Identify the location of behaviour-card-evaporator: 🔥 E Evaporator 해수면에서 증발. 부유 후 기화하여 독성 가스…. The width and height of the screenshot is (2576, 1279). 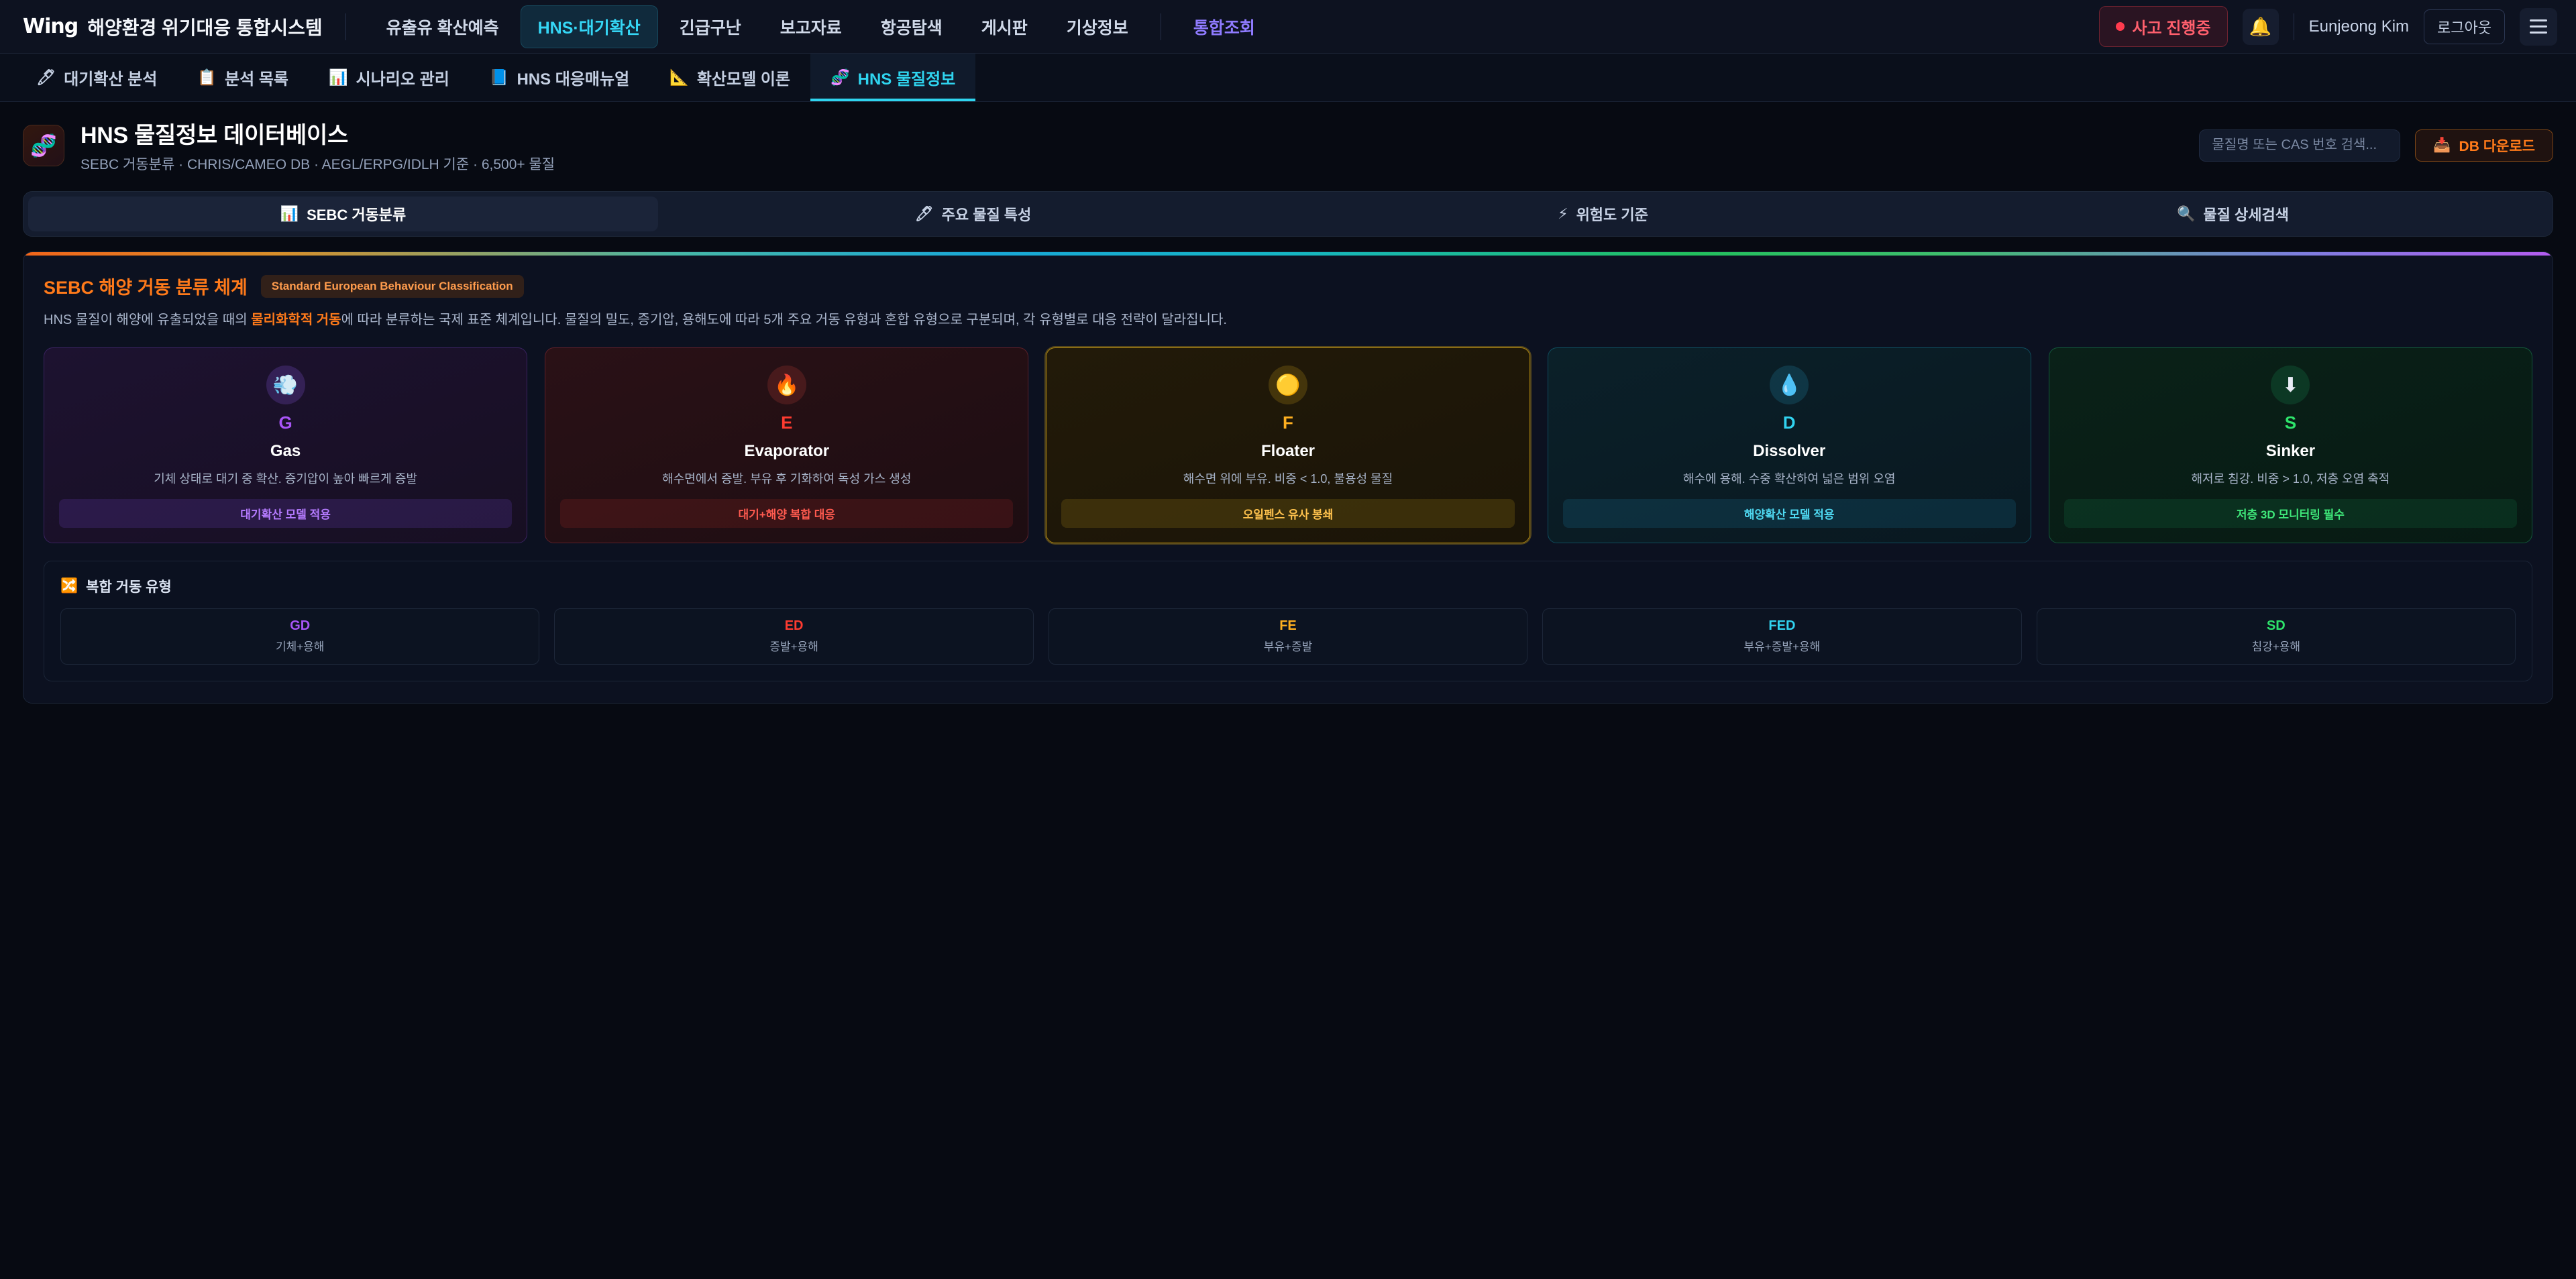
(787, 445).